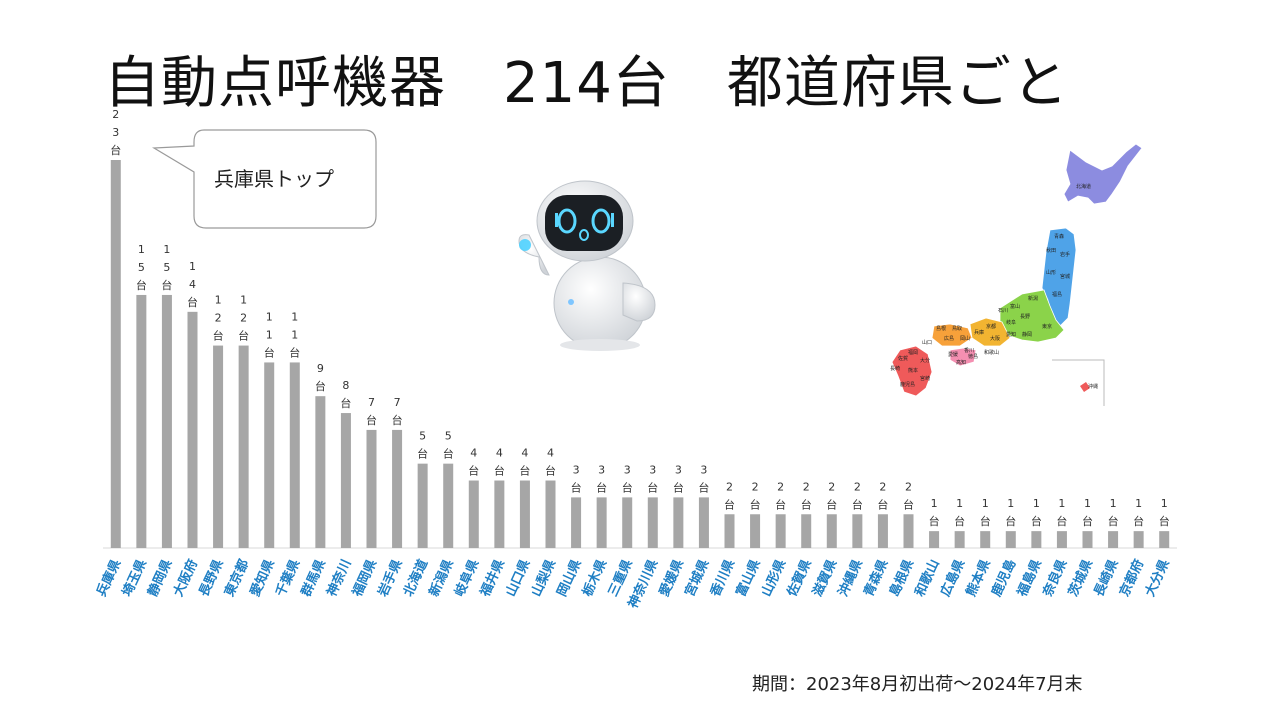 This screenshot has width=1280, height=720. What do you see at coordinates (1051, 250) in the screenshot?
I see `map-label-akita: 秋田` at bounding box center [1051, 250].